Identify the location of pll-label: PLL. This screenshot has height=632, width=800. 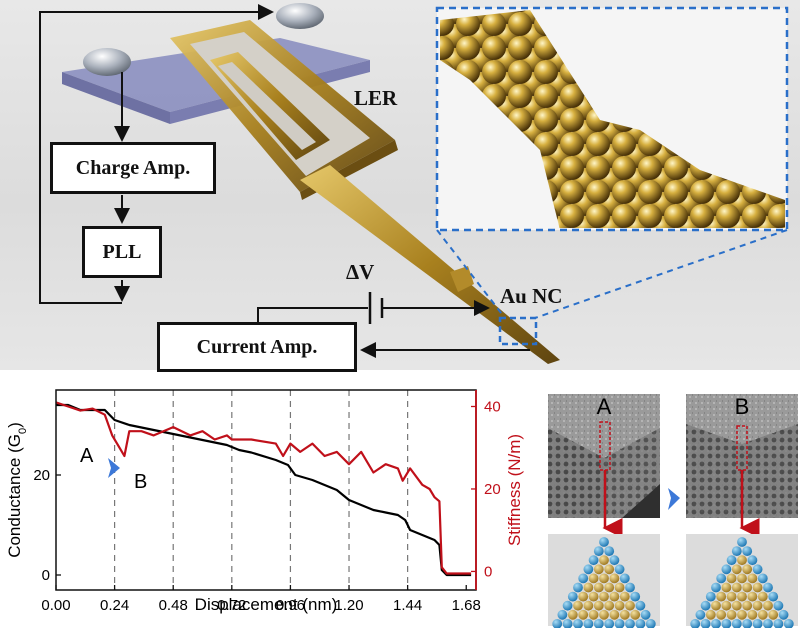
(122, 251).